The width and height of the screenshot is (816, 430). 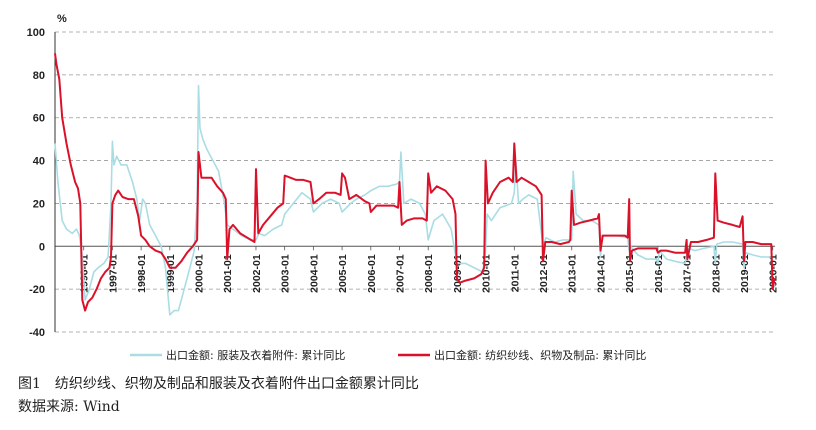 I want to click on x-tick-label: 2019-01, so click(x=745, y=273).